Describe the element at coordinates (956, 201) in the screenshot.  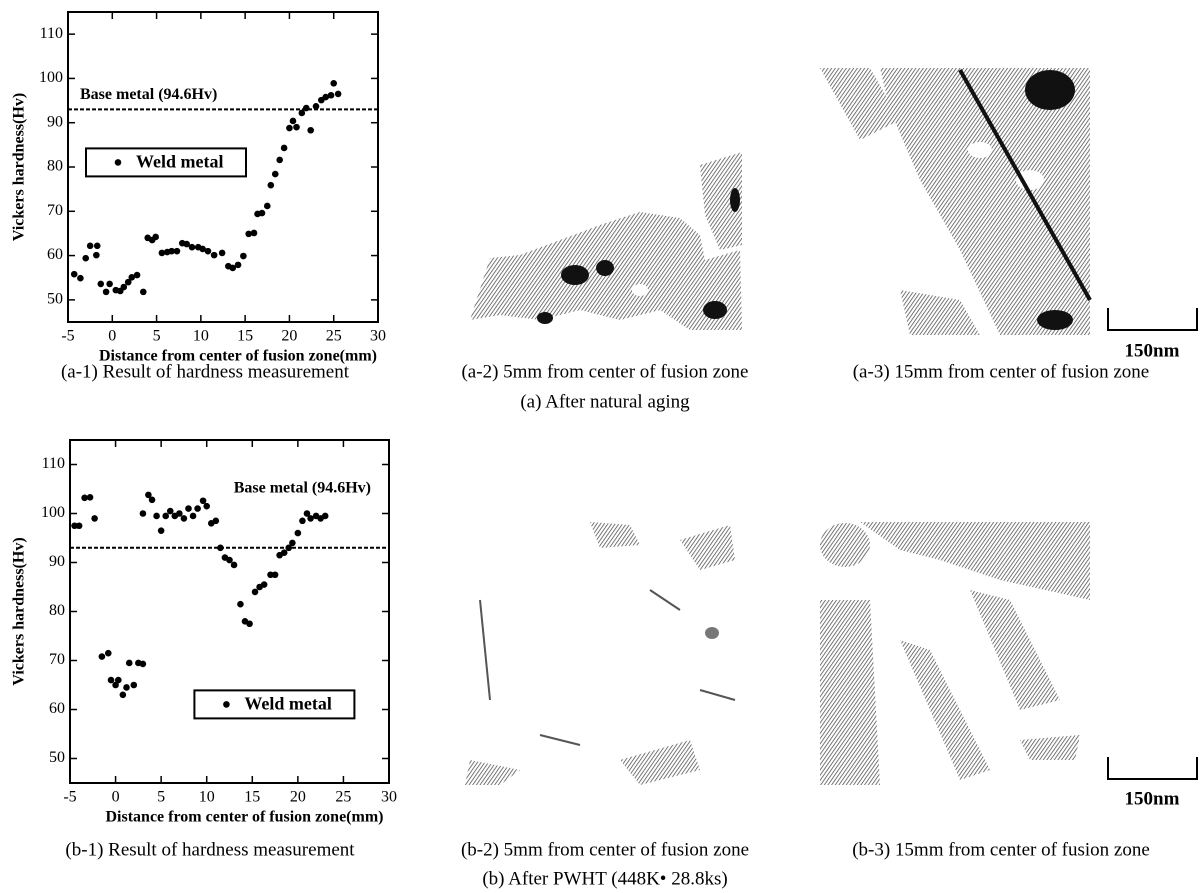
I see `tem-image-a3` at that location.